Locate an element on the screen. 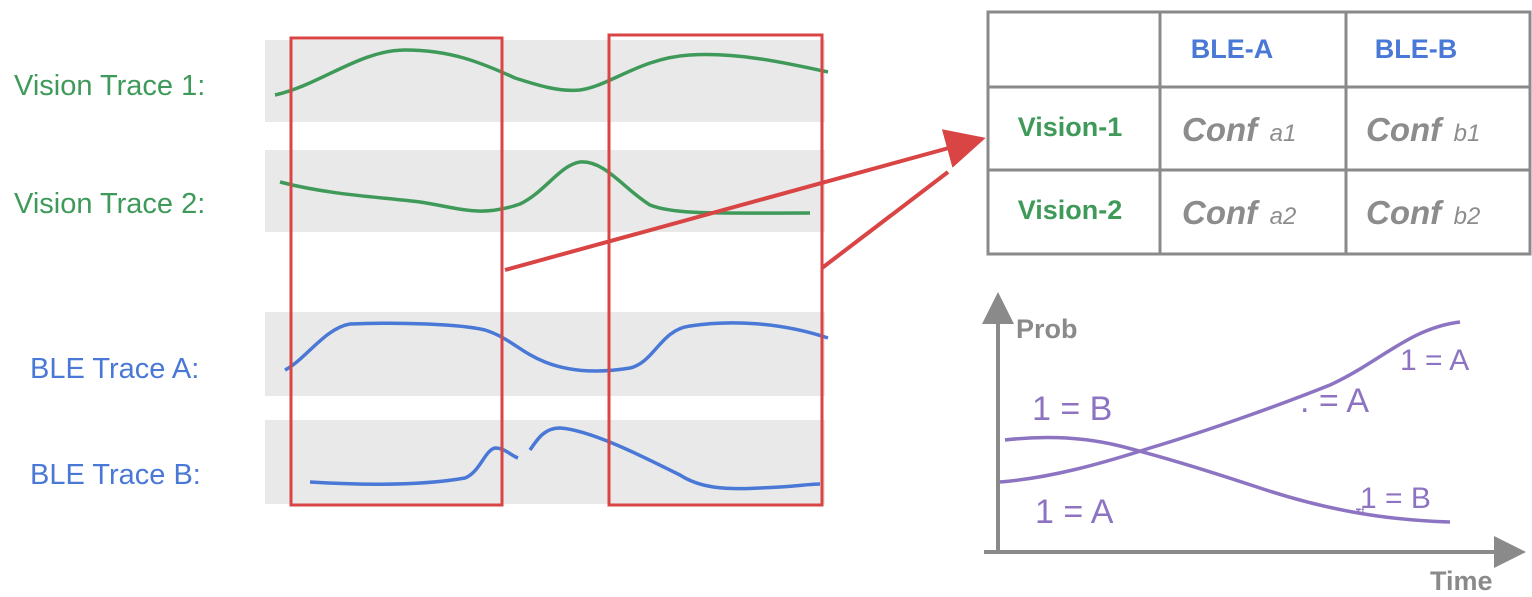 The width and height of the screenshot is (1532, 597). table-cell-conf-b2: Conf b2 is located at coordinates (1423, 212).